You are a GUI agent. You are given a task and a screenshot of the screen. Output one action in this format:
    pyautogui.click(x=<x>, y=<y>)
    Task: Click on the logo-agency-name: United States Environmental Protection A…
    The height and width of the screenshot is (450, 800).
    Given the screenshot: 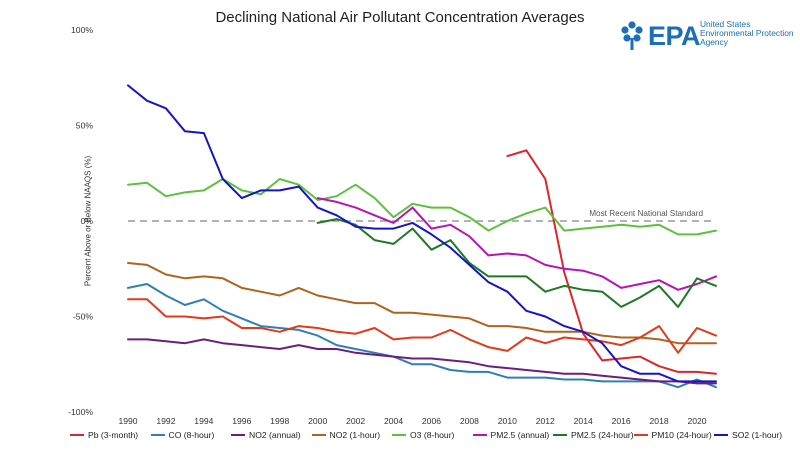 What is the action you would take?
    pyautogui.click(x=747, y=33)
    